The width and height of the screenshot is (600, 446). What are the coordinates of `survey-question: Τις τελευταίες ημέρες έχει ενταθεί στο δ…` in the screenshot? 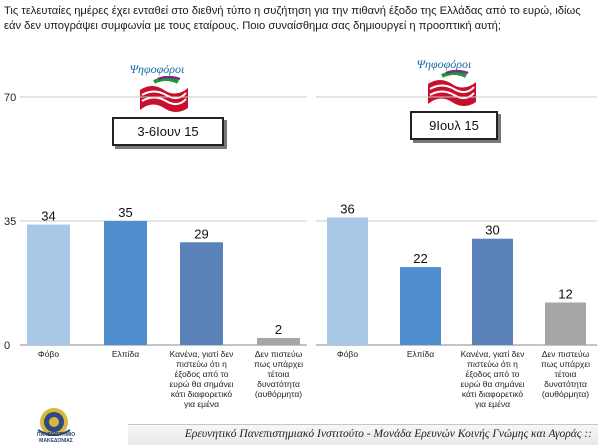 It's located at (292, 18).